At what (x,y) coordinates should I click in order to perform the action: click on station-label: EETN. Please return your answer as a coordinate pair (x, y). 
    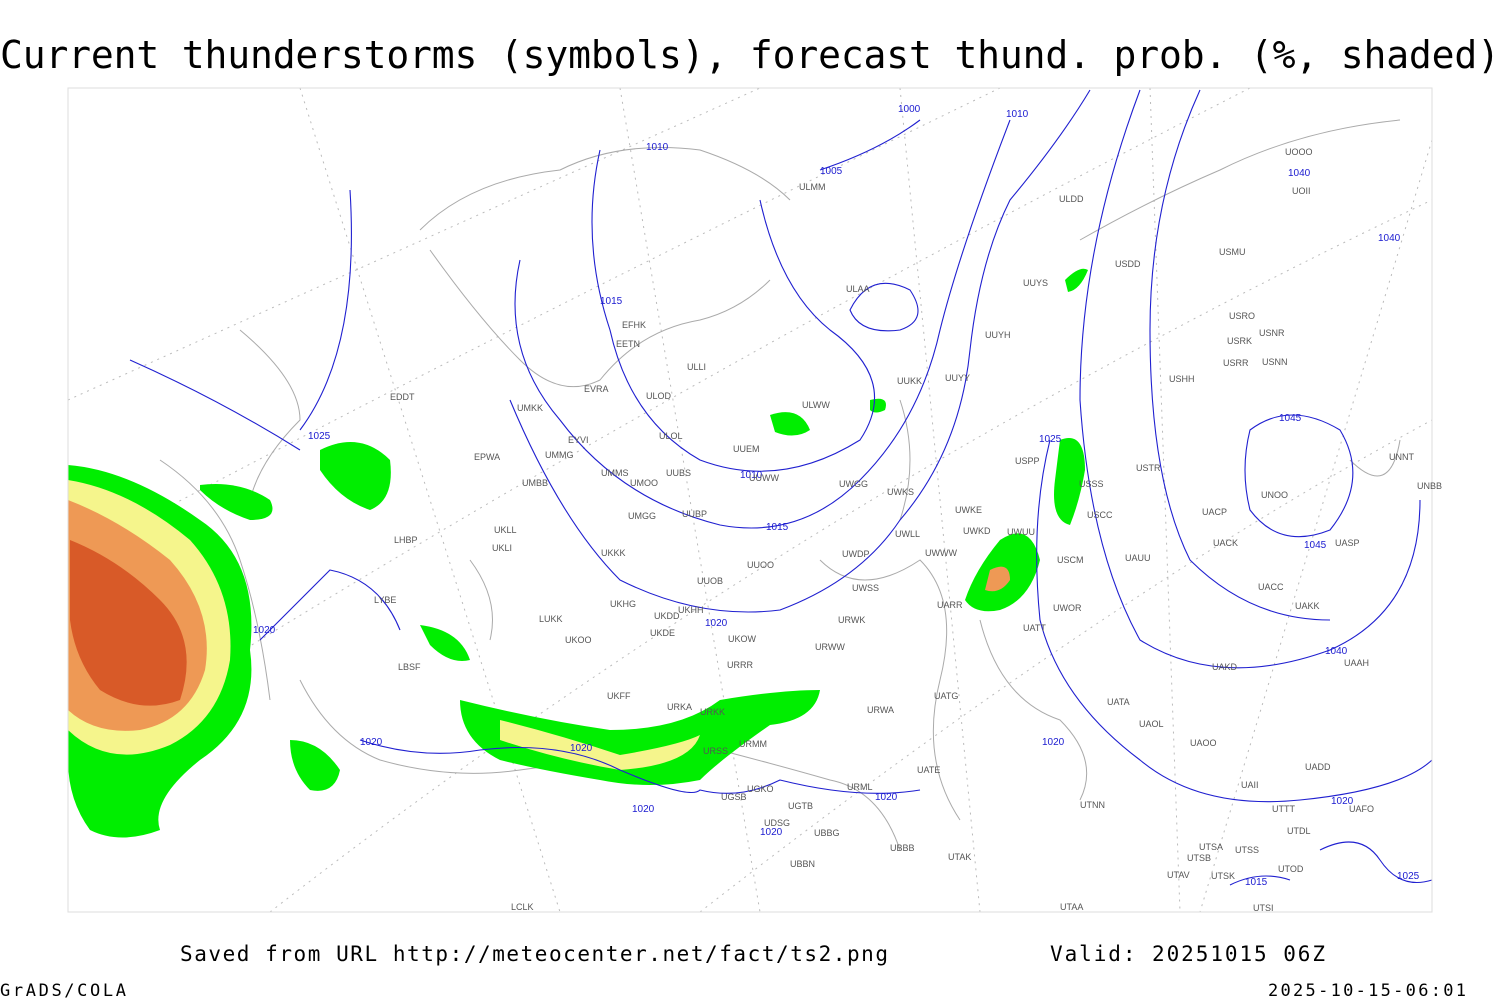
    Looking at the image, I should click on (628, 344).